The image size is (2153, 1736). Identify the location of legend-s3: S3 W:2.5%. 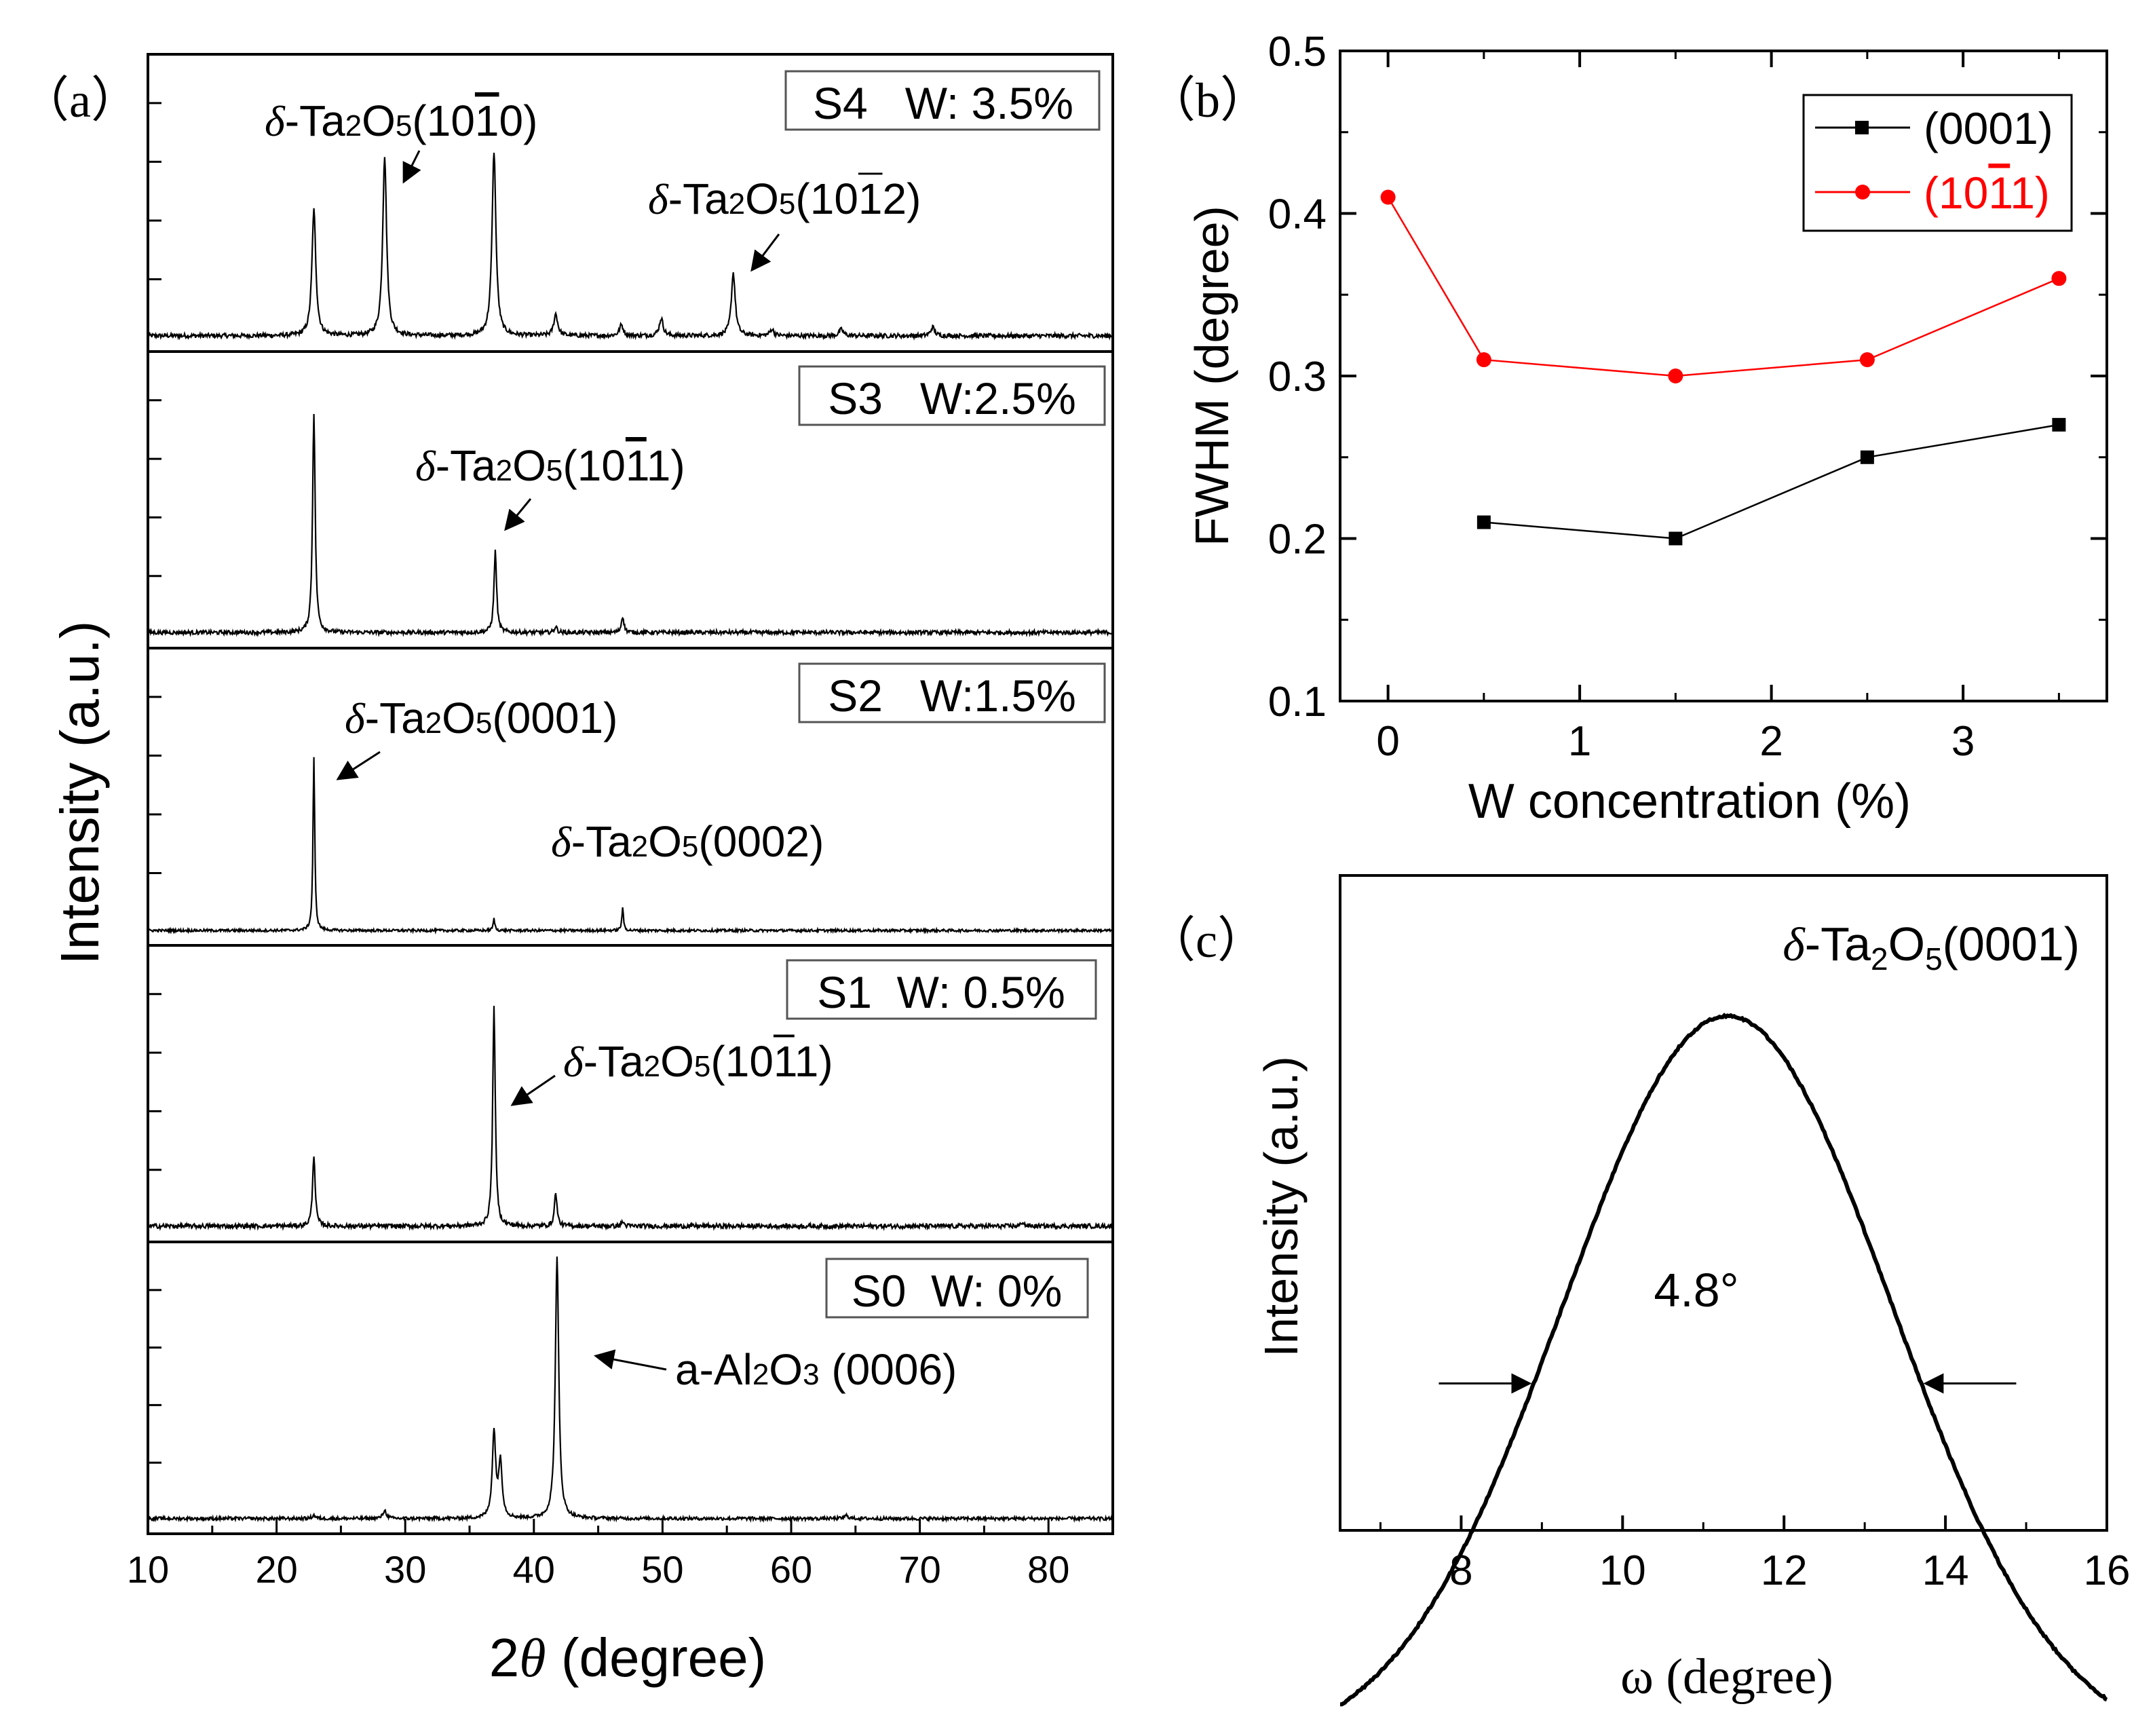
(952, 398).